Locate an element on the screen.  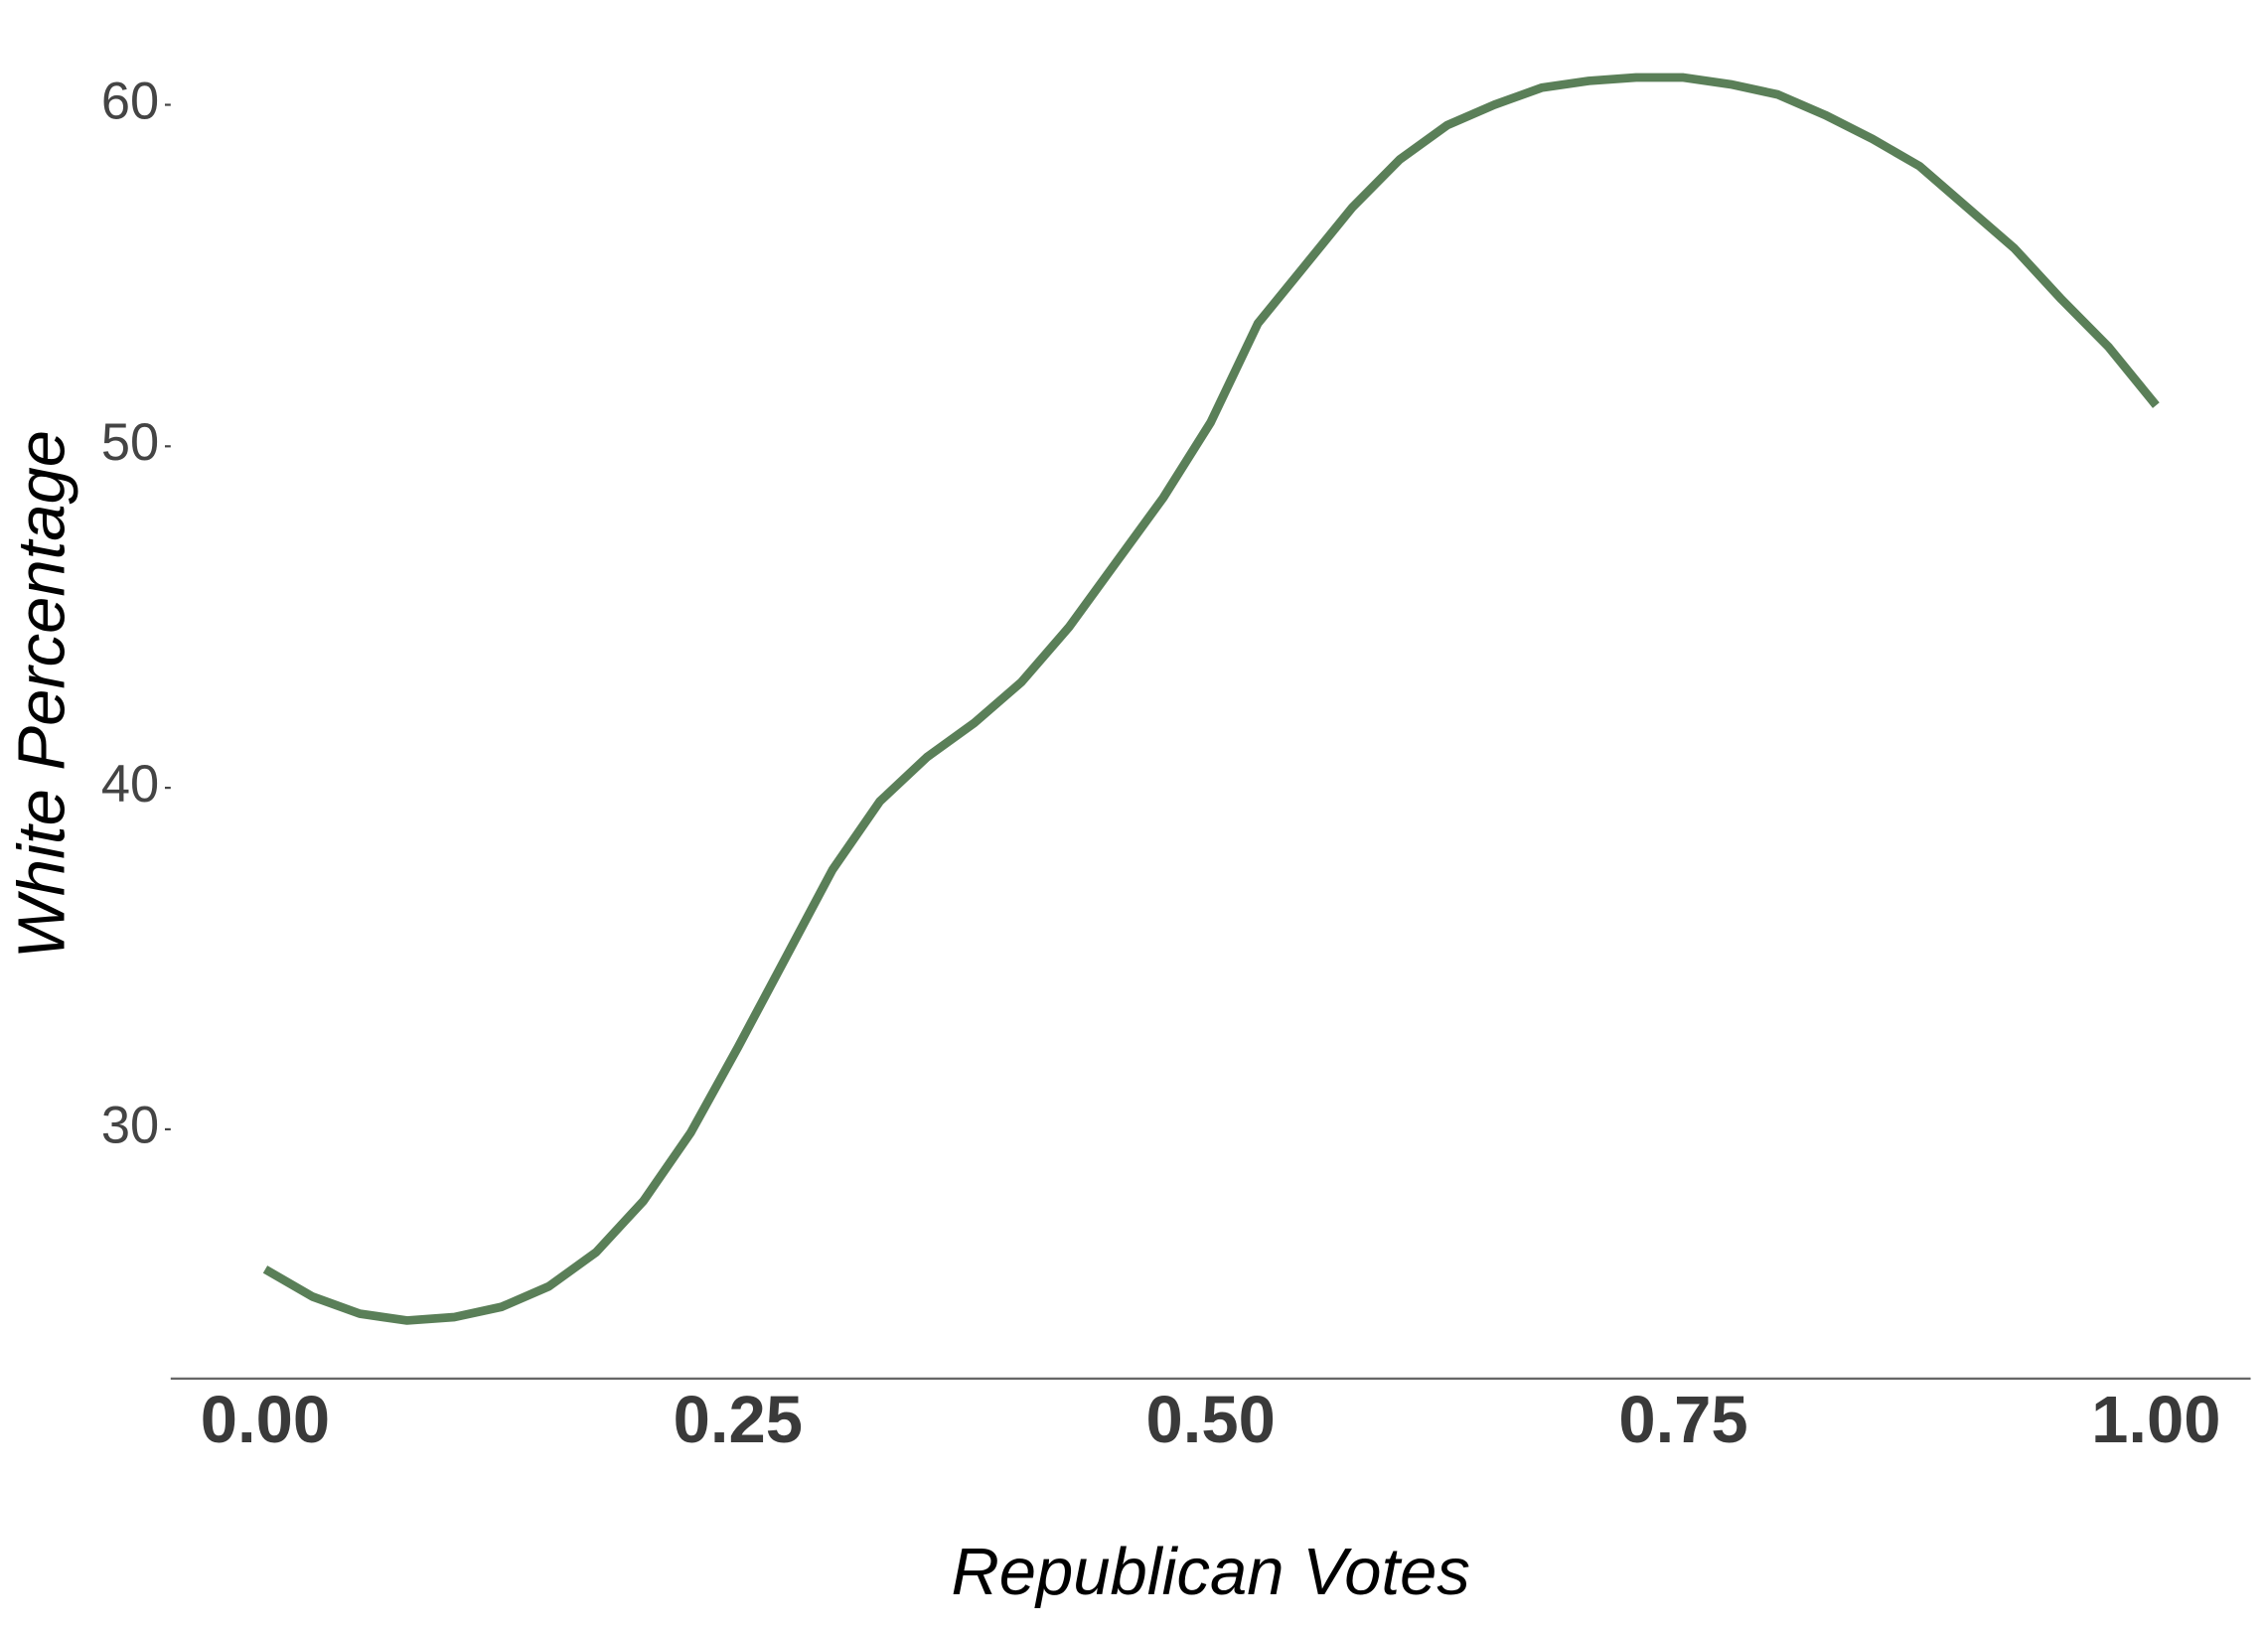
x-tick-label: 0.75 is located at coordinates (1682, 1420).